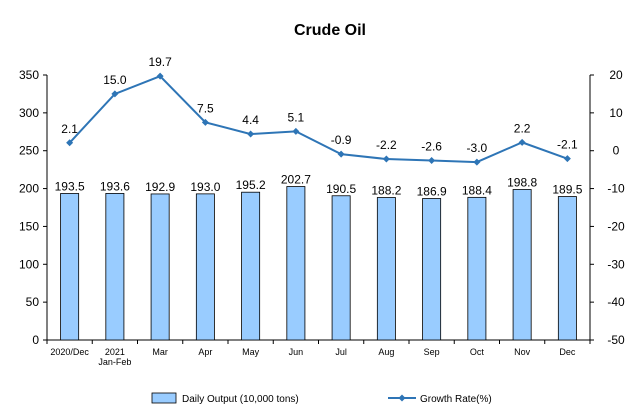 The width and height of the screenshot is (640, 420). Describe the element at coordinates (567, 190) in the screenshot. I see `bar-value-label: 189.5` at that location.